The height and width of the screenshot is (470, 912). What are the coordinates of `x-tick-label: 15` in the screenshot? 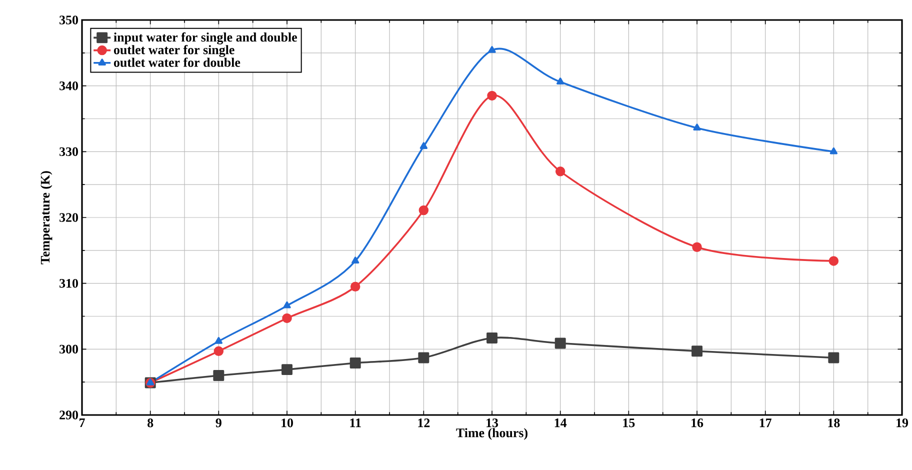 It's located at (629, 423).